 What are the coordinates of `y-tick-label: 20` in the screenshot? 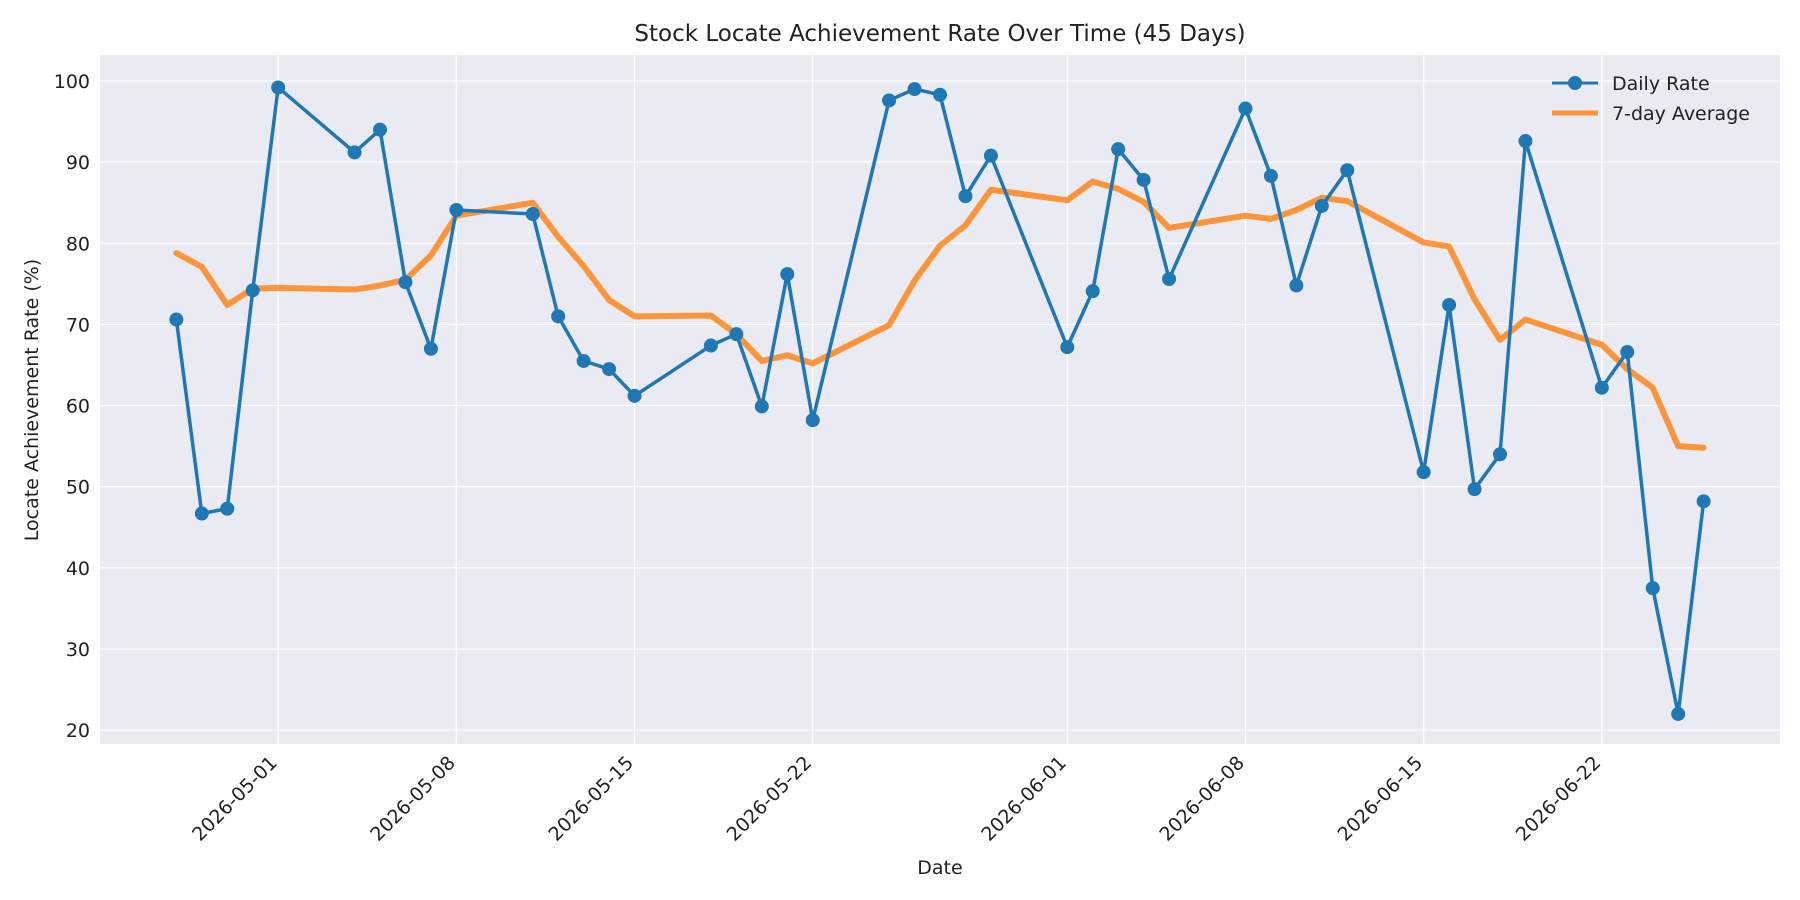 It's located at (78, 731).